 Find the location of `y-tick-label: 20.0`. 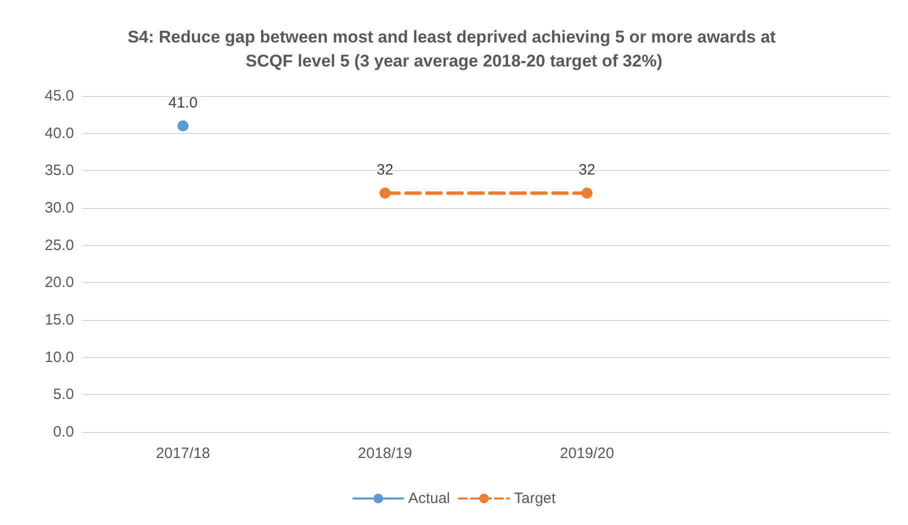

y-tick-label: 20.0 is located at coordinates (59, 283).